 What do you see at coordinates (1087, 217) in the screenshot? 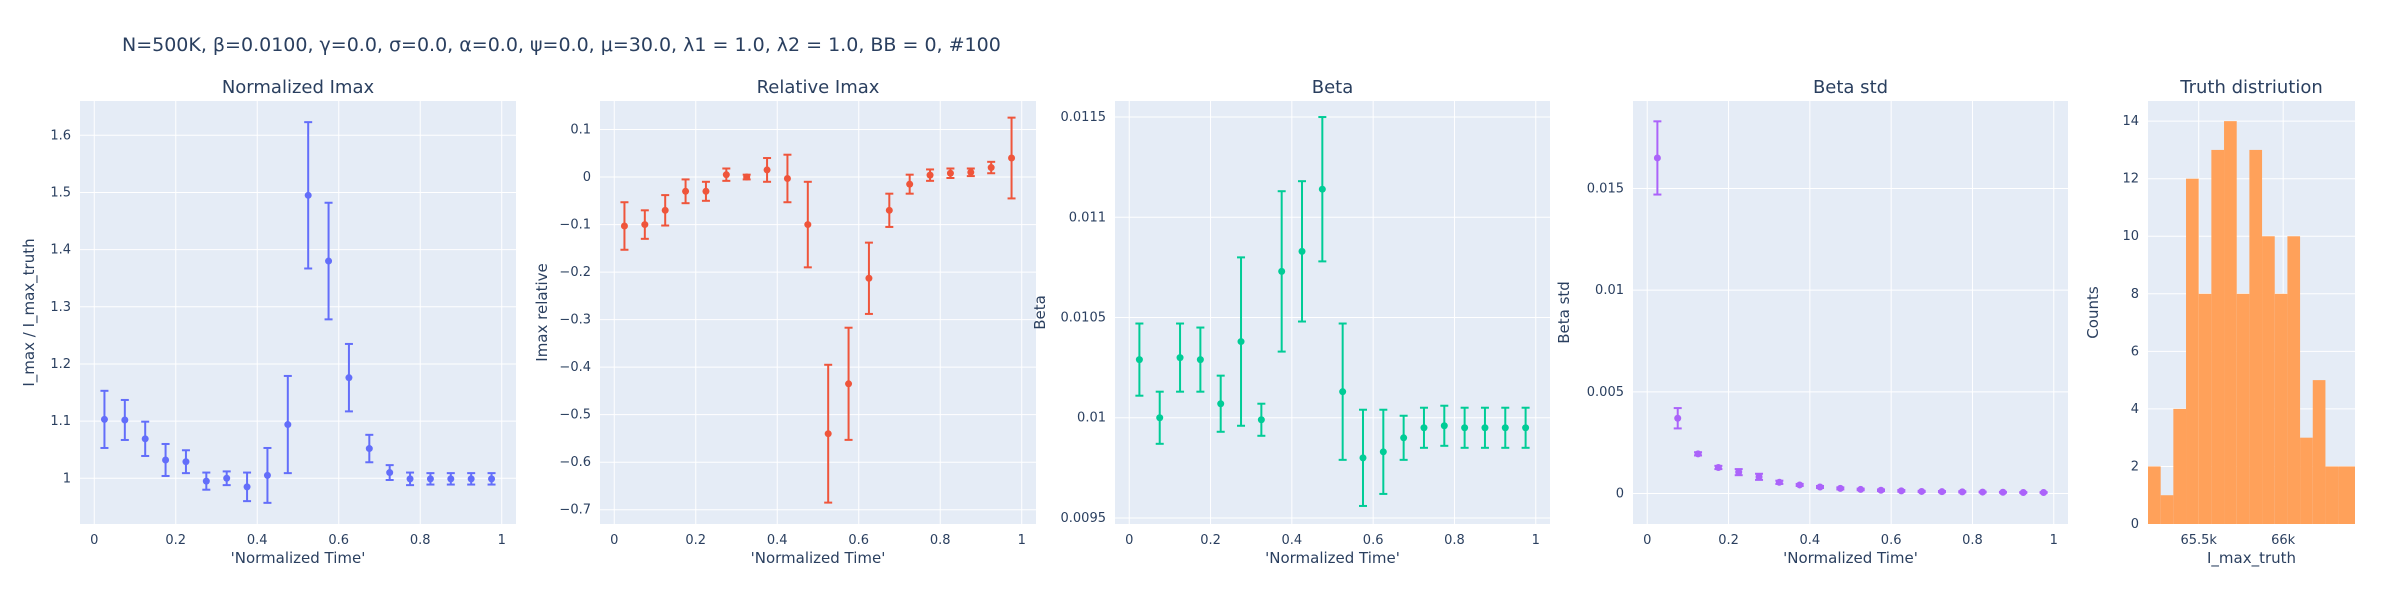
I see `y-tick-label: 0.011` at bounding box center [1087, 217].